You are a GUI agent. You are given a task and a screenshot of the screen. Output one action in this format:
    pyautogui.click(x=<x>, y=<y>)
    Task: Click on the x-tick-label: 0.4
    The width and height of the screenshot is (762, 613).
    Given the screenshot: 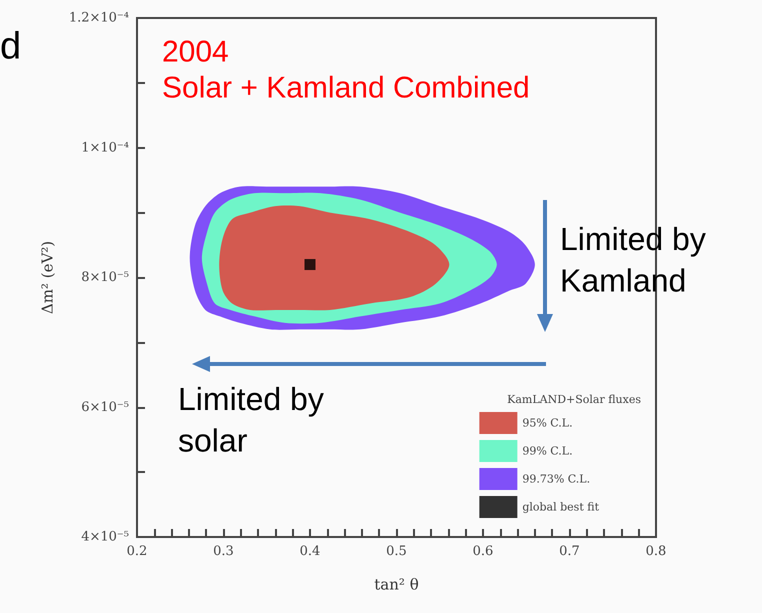 What is the action you would take?
    pyautogui.click(x=310, y=551)
    